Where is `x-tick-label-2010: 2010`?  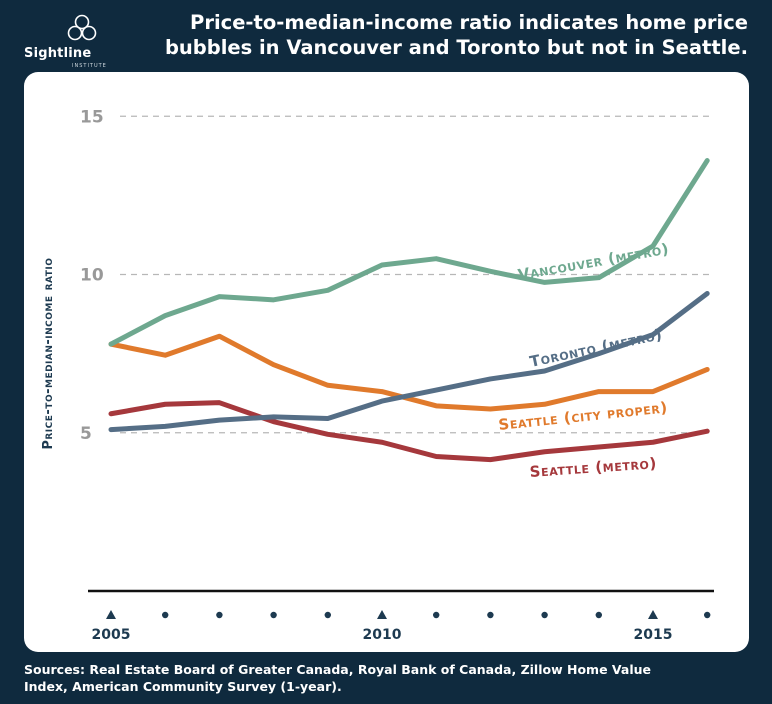
x-tick-label-2010: 2010 is located at coordinates (382, 635).